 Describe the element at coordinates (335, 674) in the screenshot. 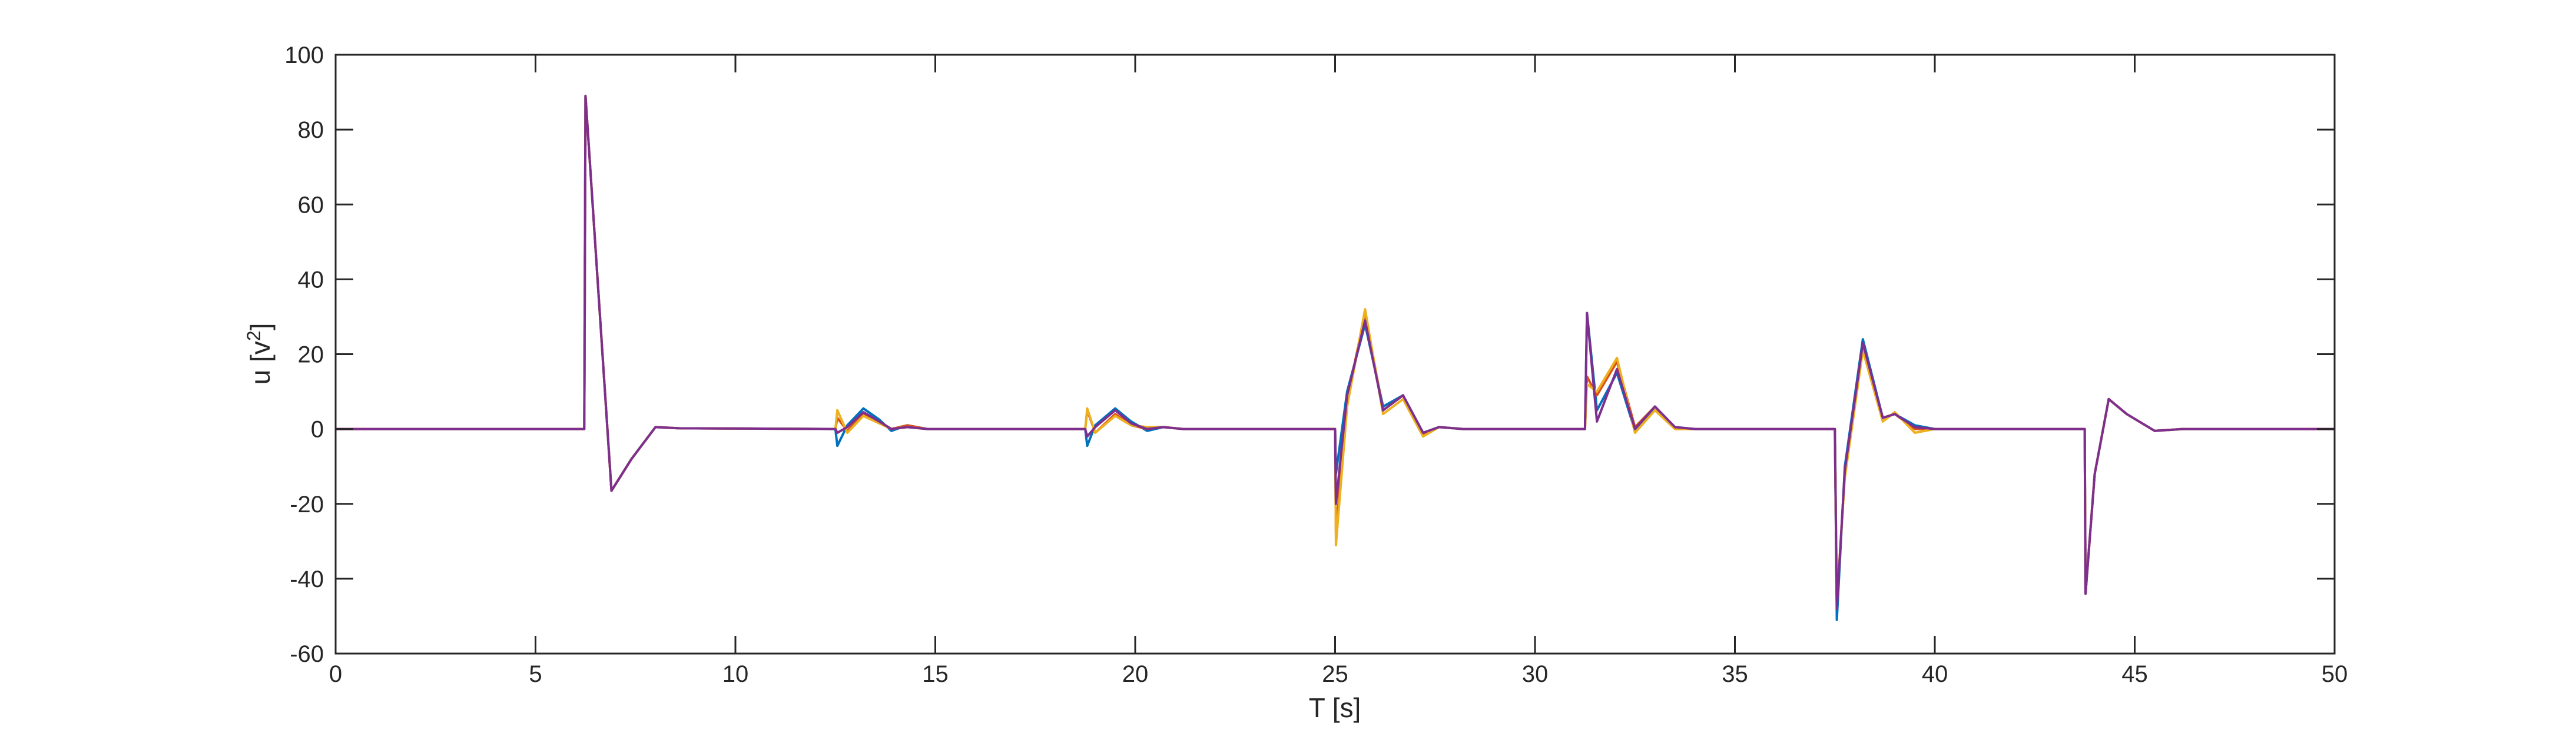

I see `x-tick-label: 0` at that location.